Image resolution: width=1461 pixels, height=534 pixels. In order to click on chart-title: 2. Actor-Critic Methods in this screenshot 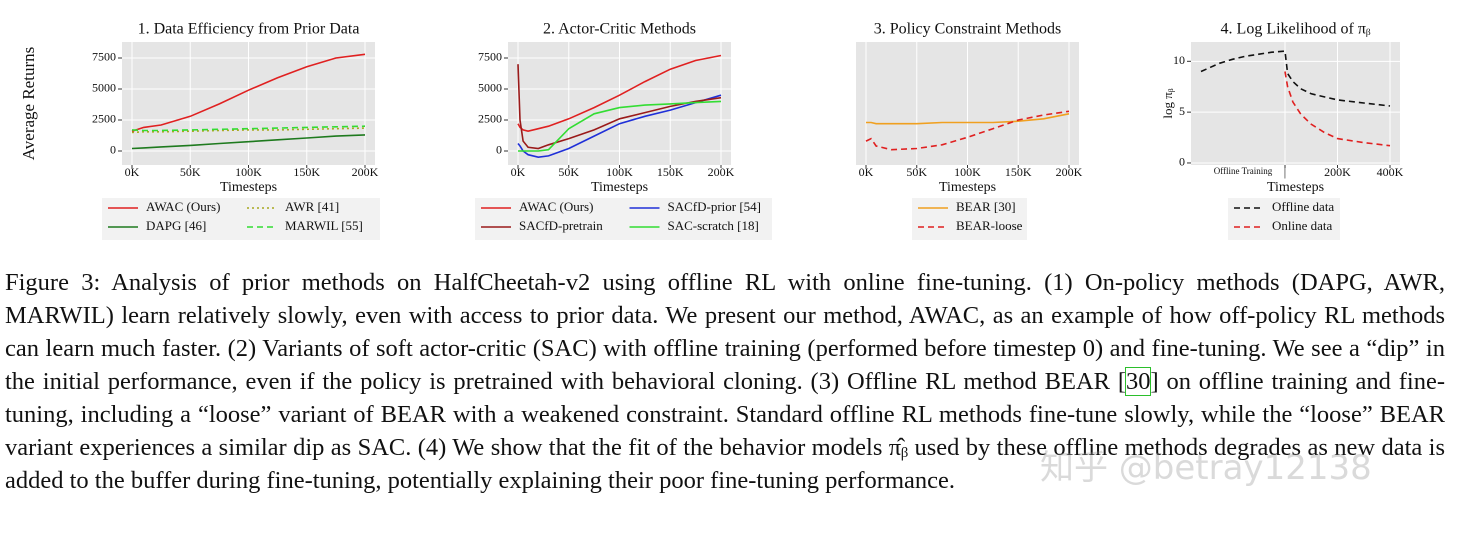, I will do `click(619, 29)`.